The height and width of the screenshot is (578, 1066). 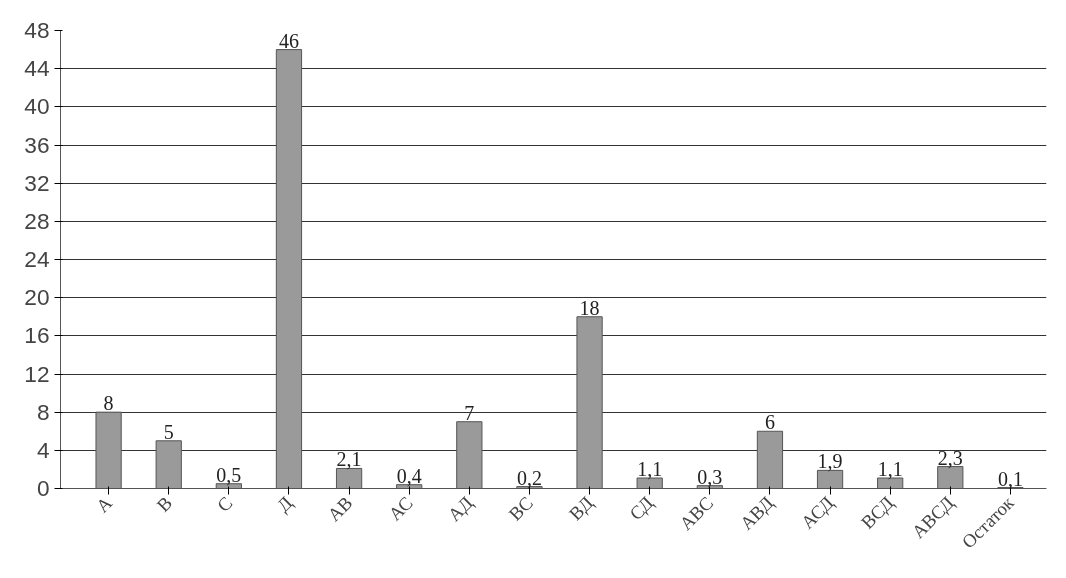 What do you see at coordinates (1010, 478) in the screenshot?
I see `data-label: 0,1` at bounding box center [1010, 478].